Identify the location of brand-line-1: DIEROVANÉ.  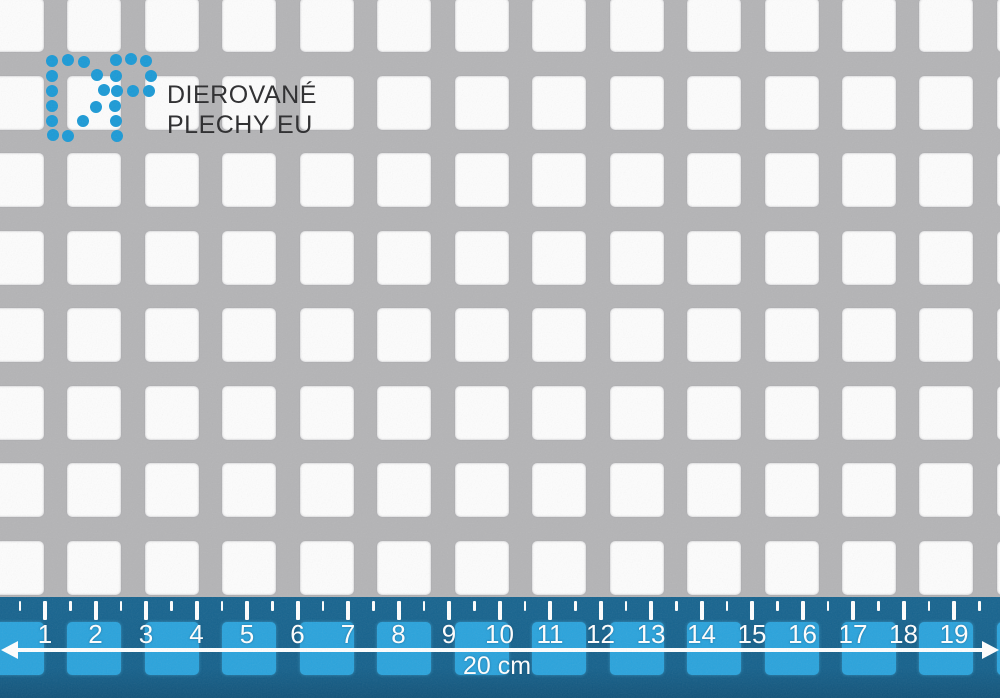
(242, 95).